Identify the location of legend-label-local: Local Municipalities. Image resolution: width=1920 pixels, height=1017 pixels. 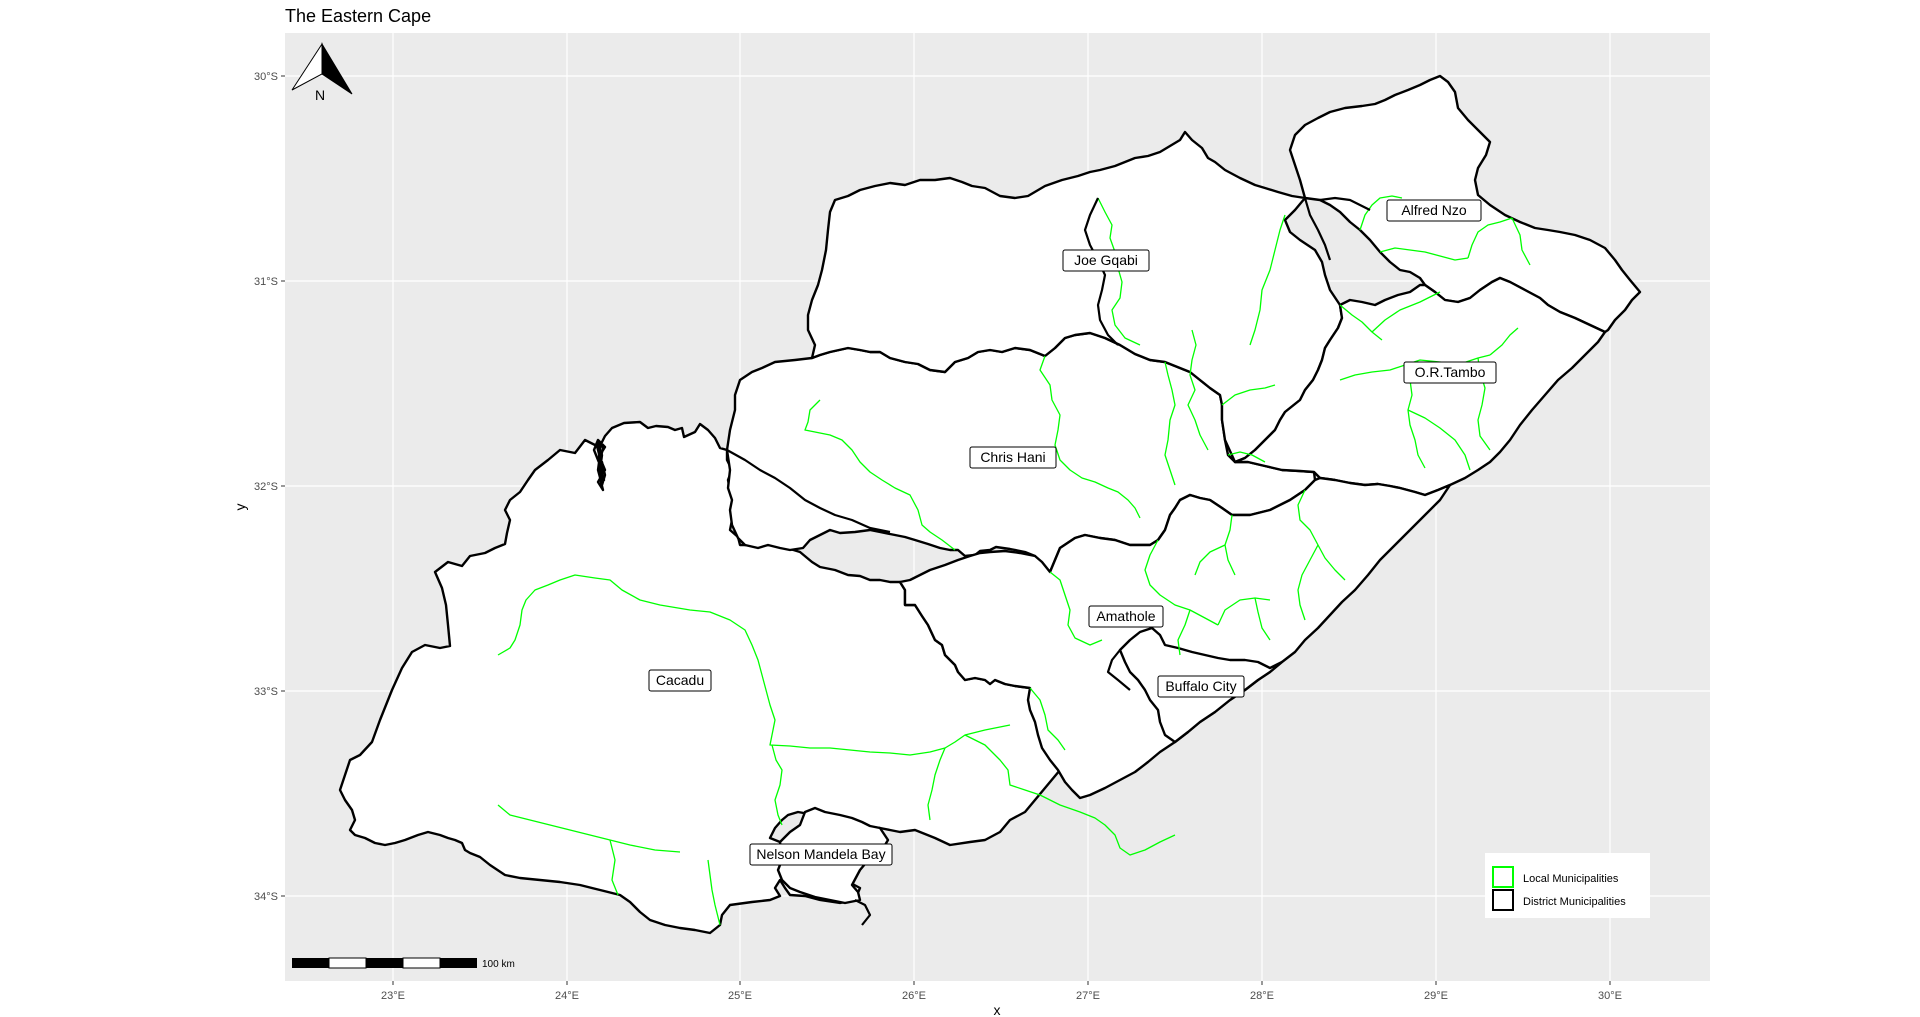
(1571, 879).